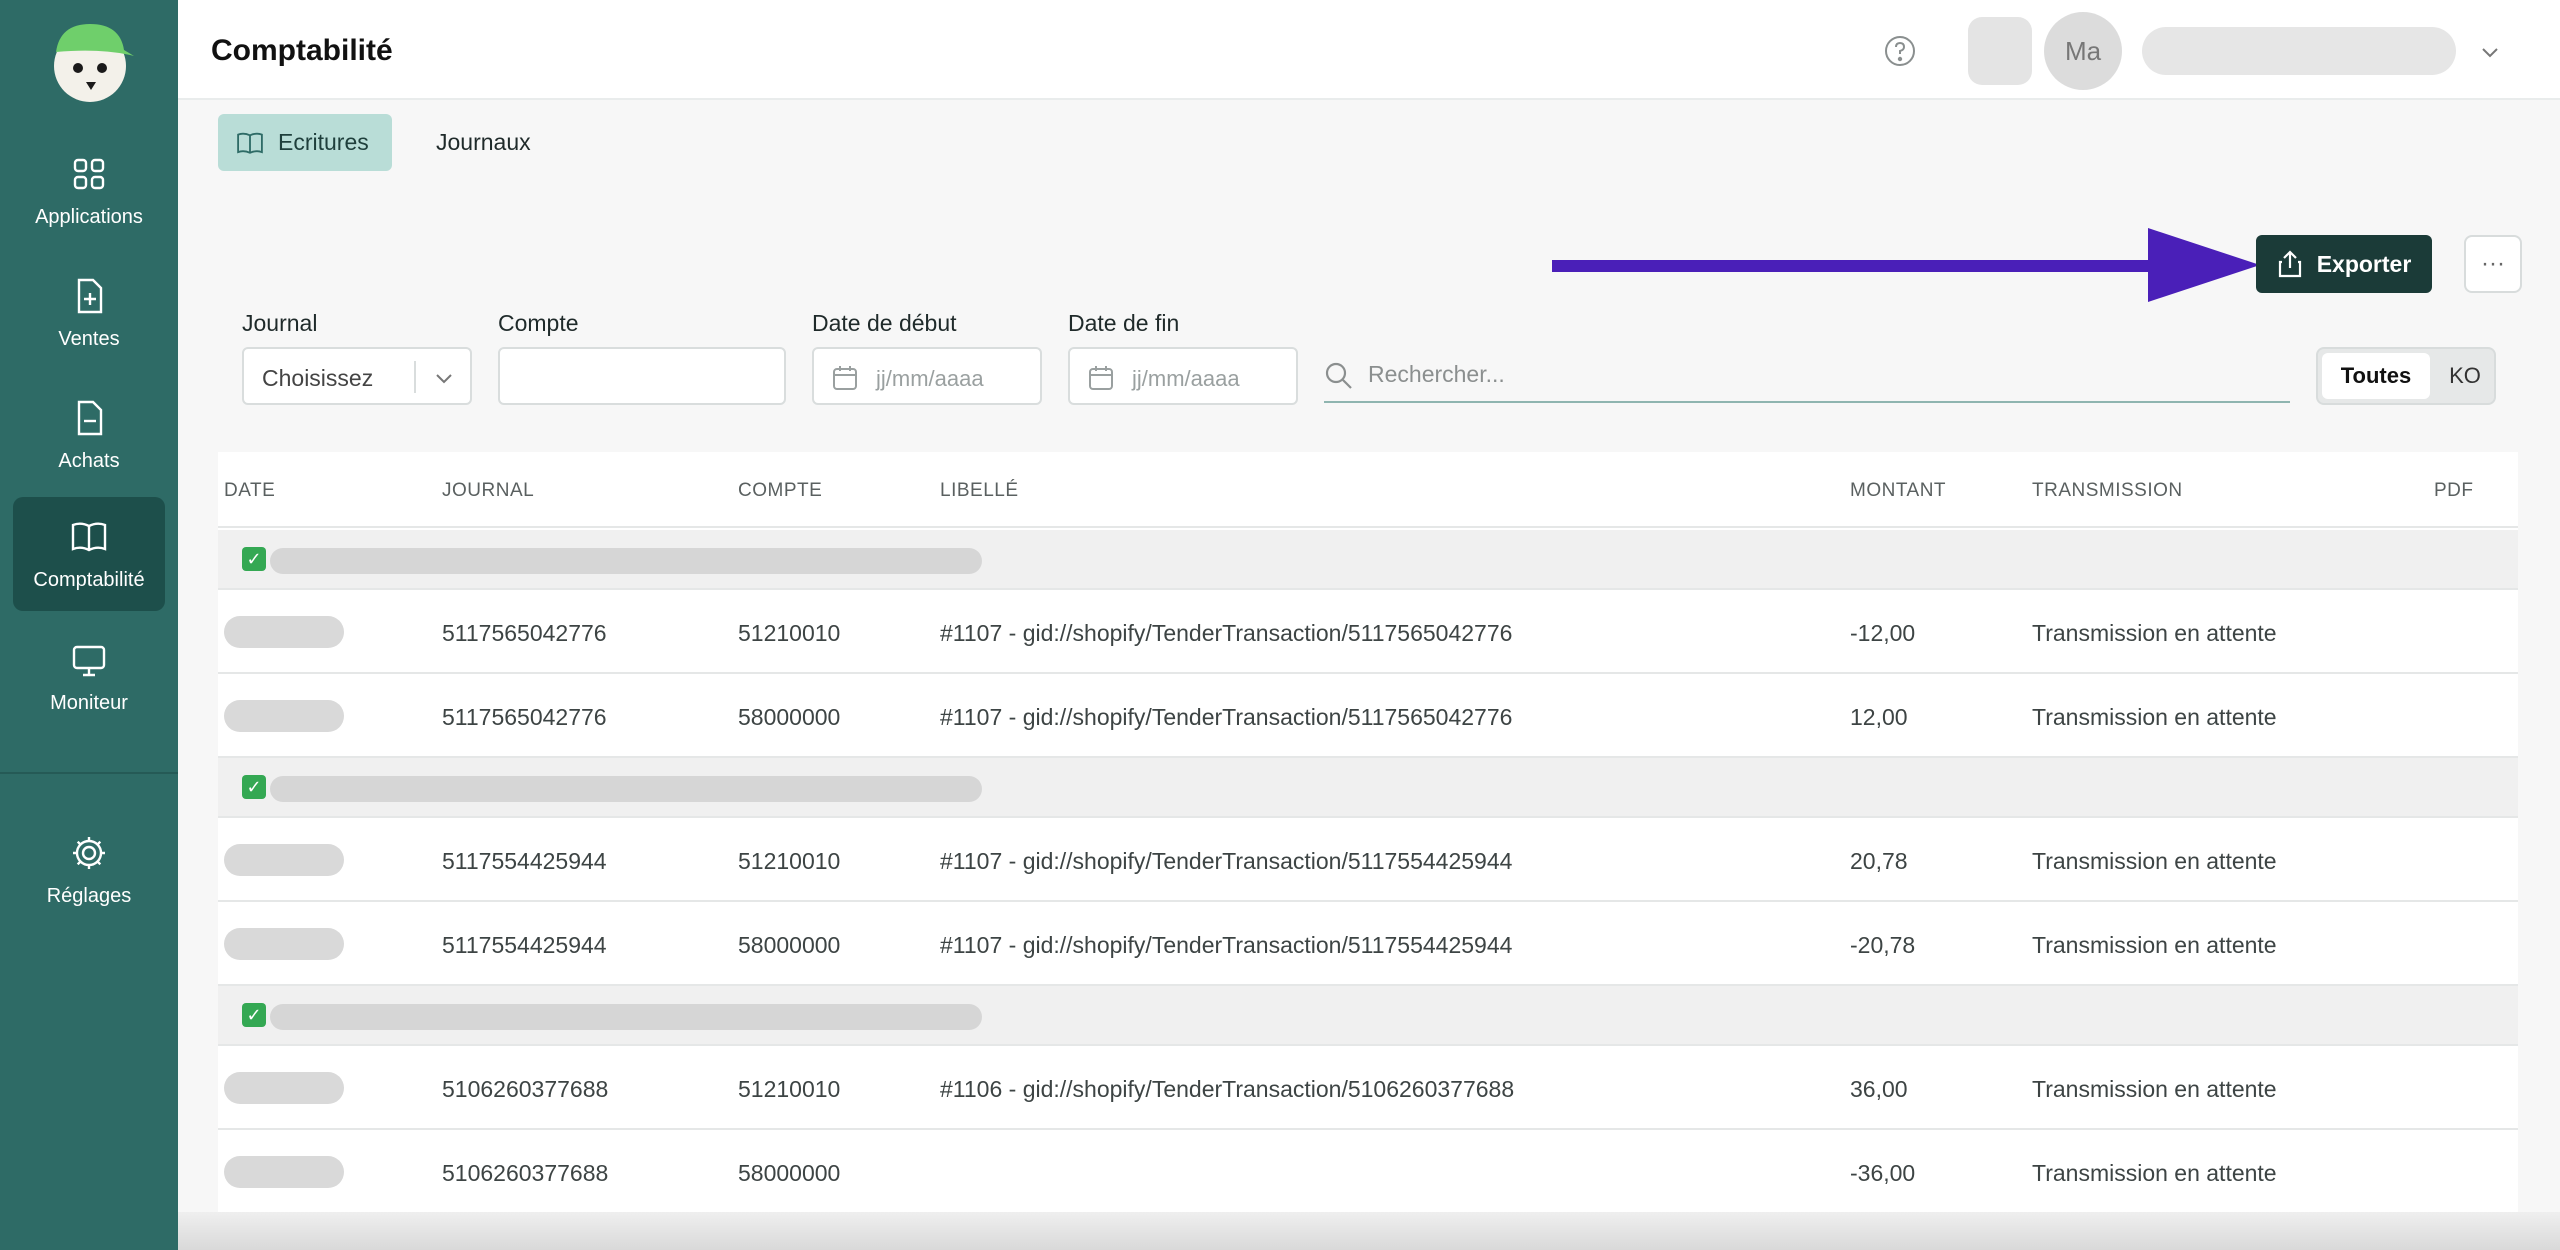 Image resolution: width=2560 pixels, height=1250 pixels. I want to click on top-header: Comptabilité Ma, so click(1369, 50).